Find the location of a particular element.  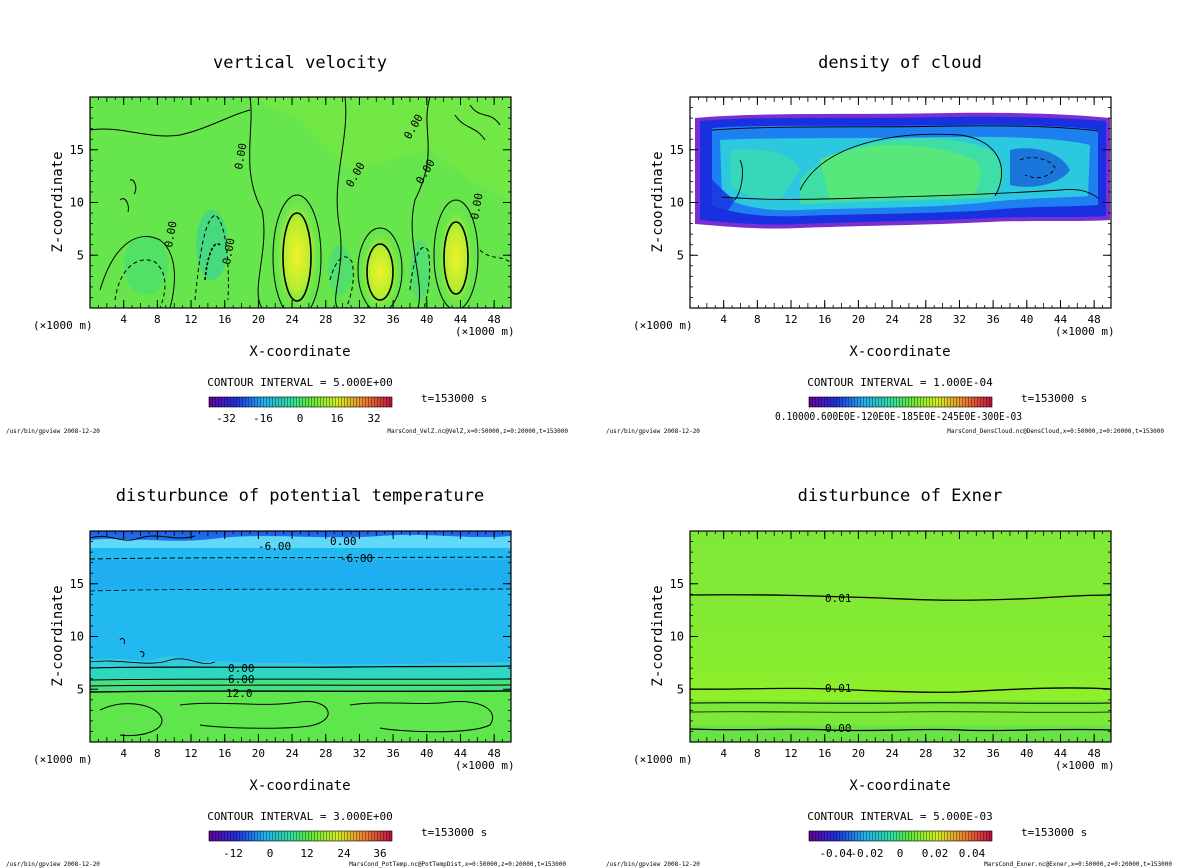

y-axis-label: Z-coordinate is located at coordinates (658, 635).